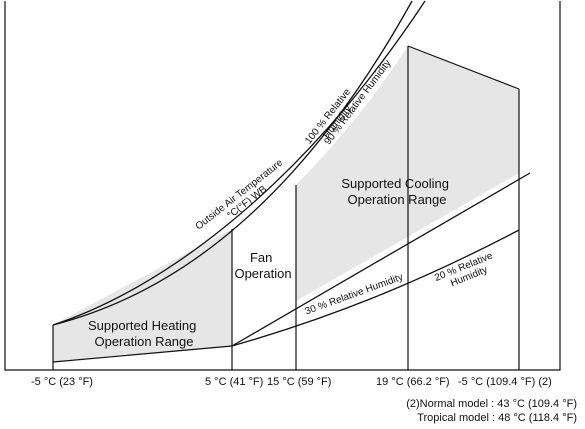  I want to click on cooling-label: Supported Cooling Operation Range, so click(396, 191).